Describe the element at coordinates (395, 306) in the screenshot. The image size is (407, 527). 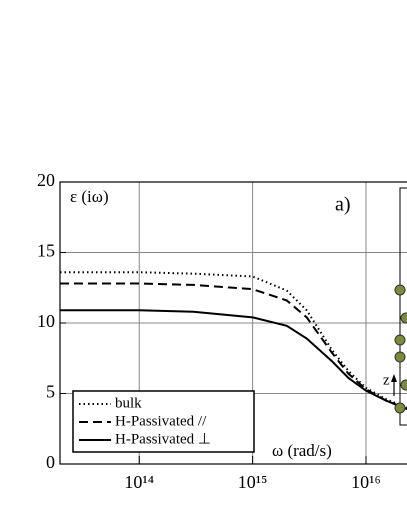
I see `inset: z` at that location.